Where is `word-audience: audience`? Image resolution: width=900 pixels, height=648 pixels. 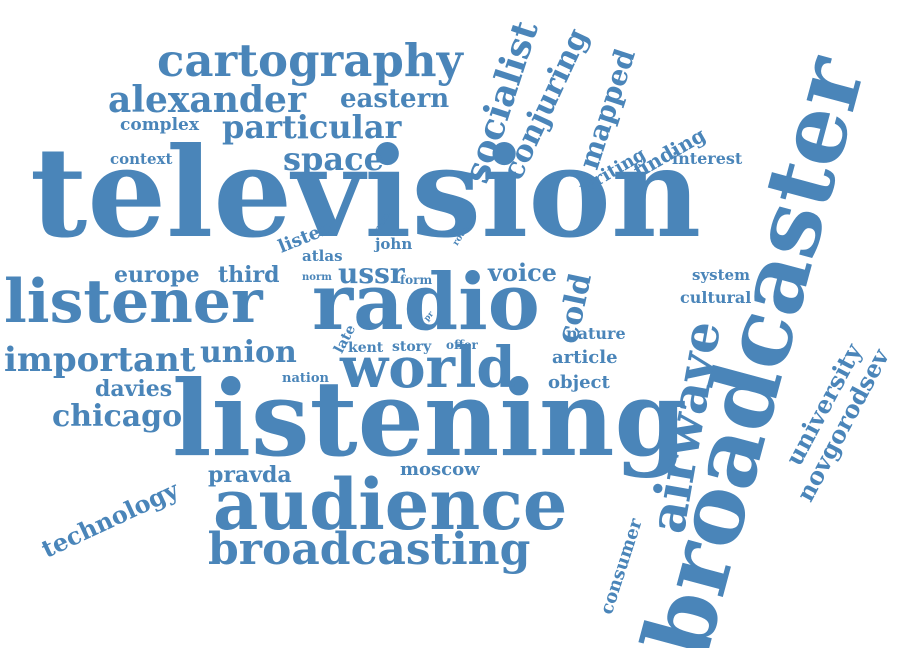
word-audience: audience is located at coordinates (390, 504).